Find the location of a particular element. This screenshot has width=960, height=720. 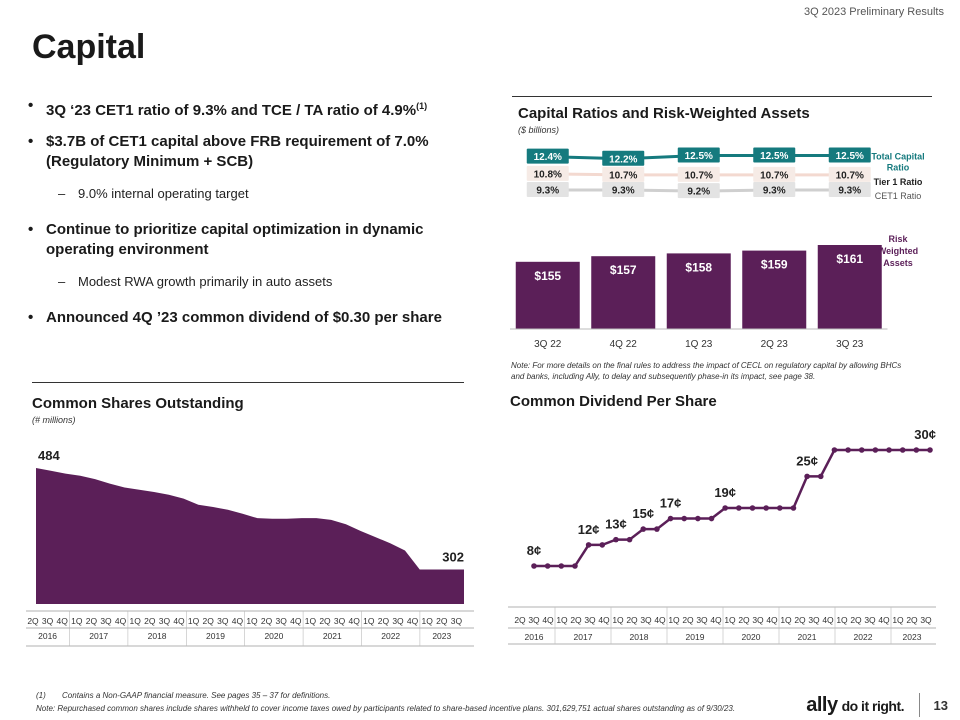

x-tick-label: 3Q 22 is located at coordinates (548, 344).